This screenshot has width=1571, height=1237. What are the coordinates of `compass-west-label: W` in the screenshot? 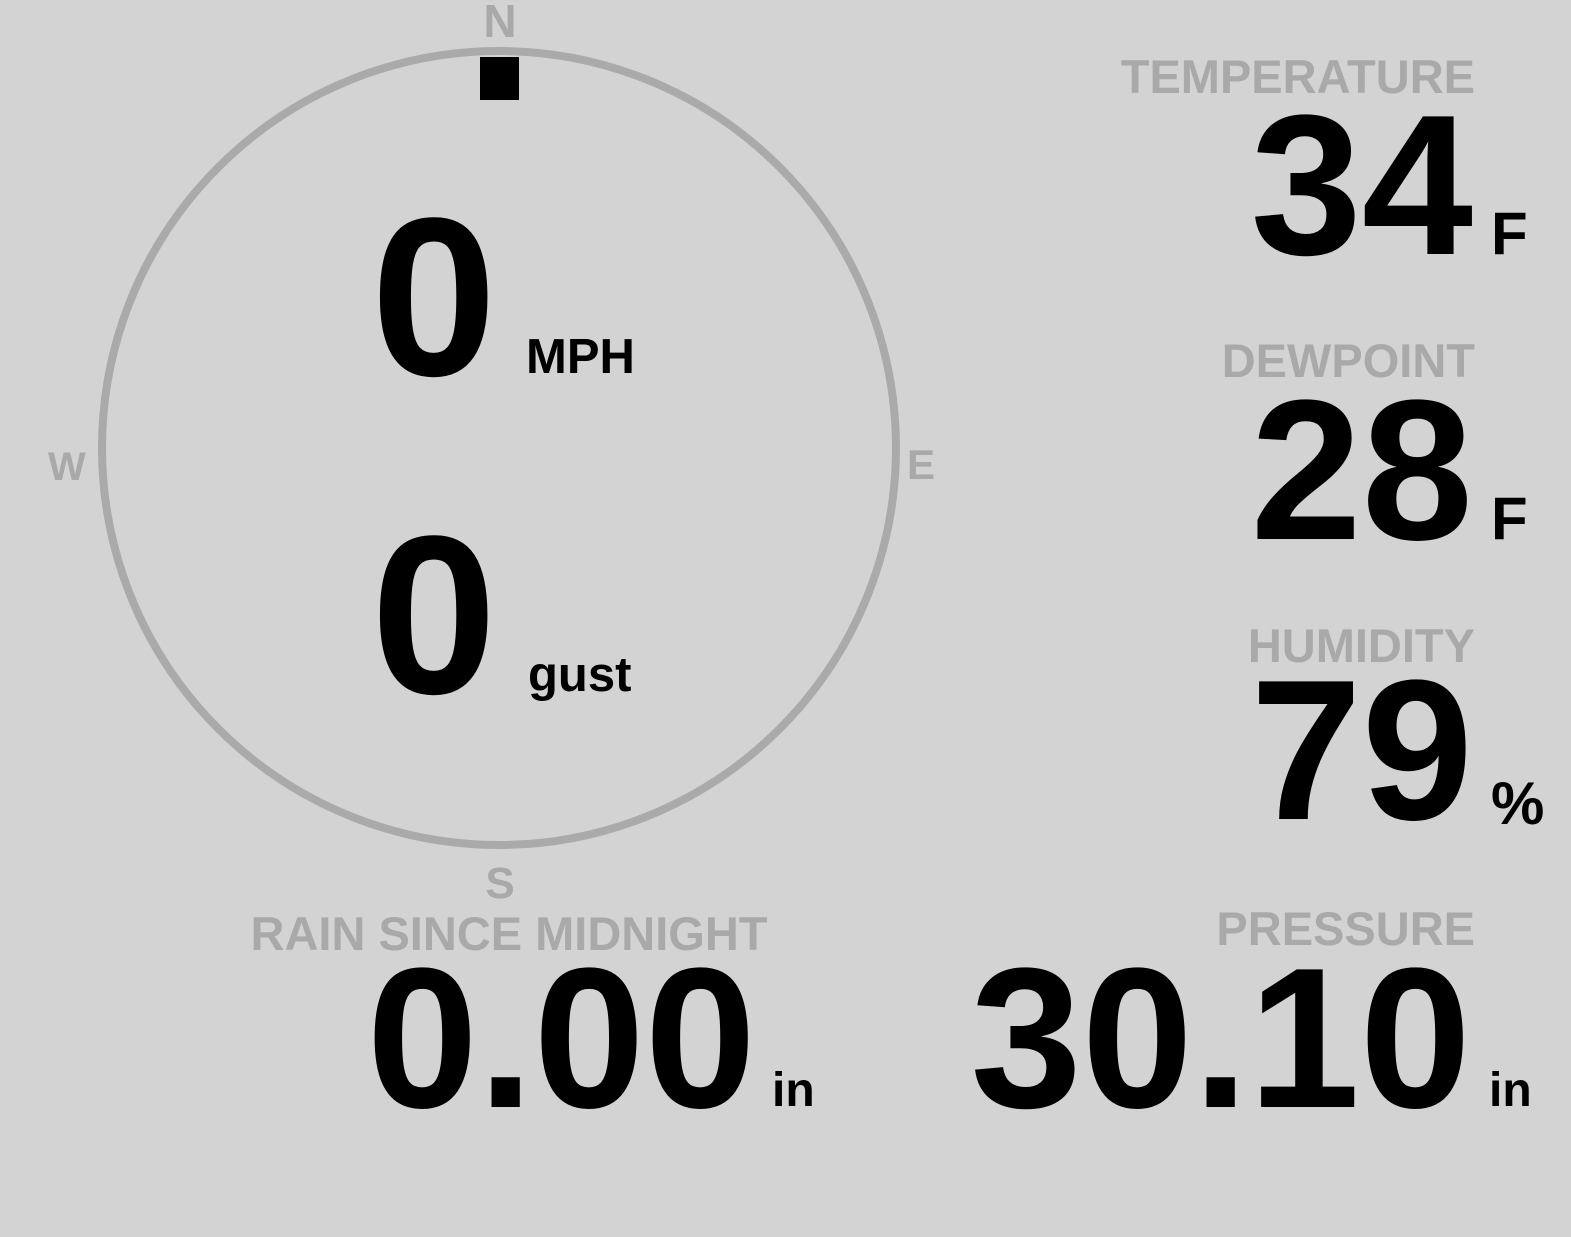 It's located at (67, 467).